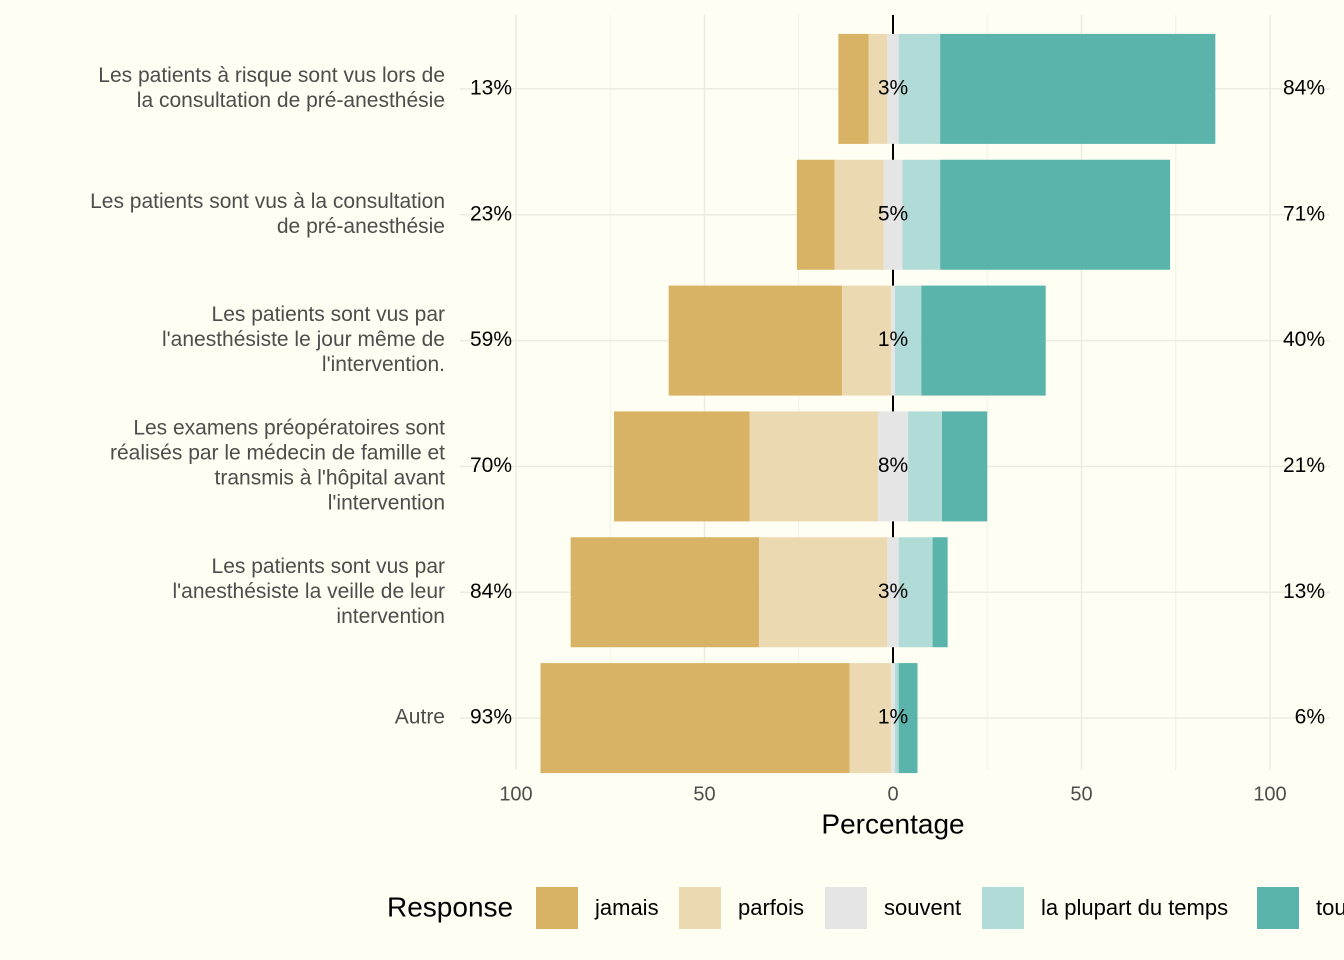  I want to click on center-label: 8%, so click(893, 465).